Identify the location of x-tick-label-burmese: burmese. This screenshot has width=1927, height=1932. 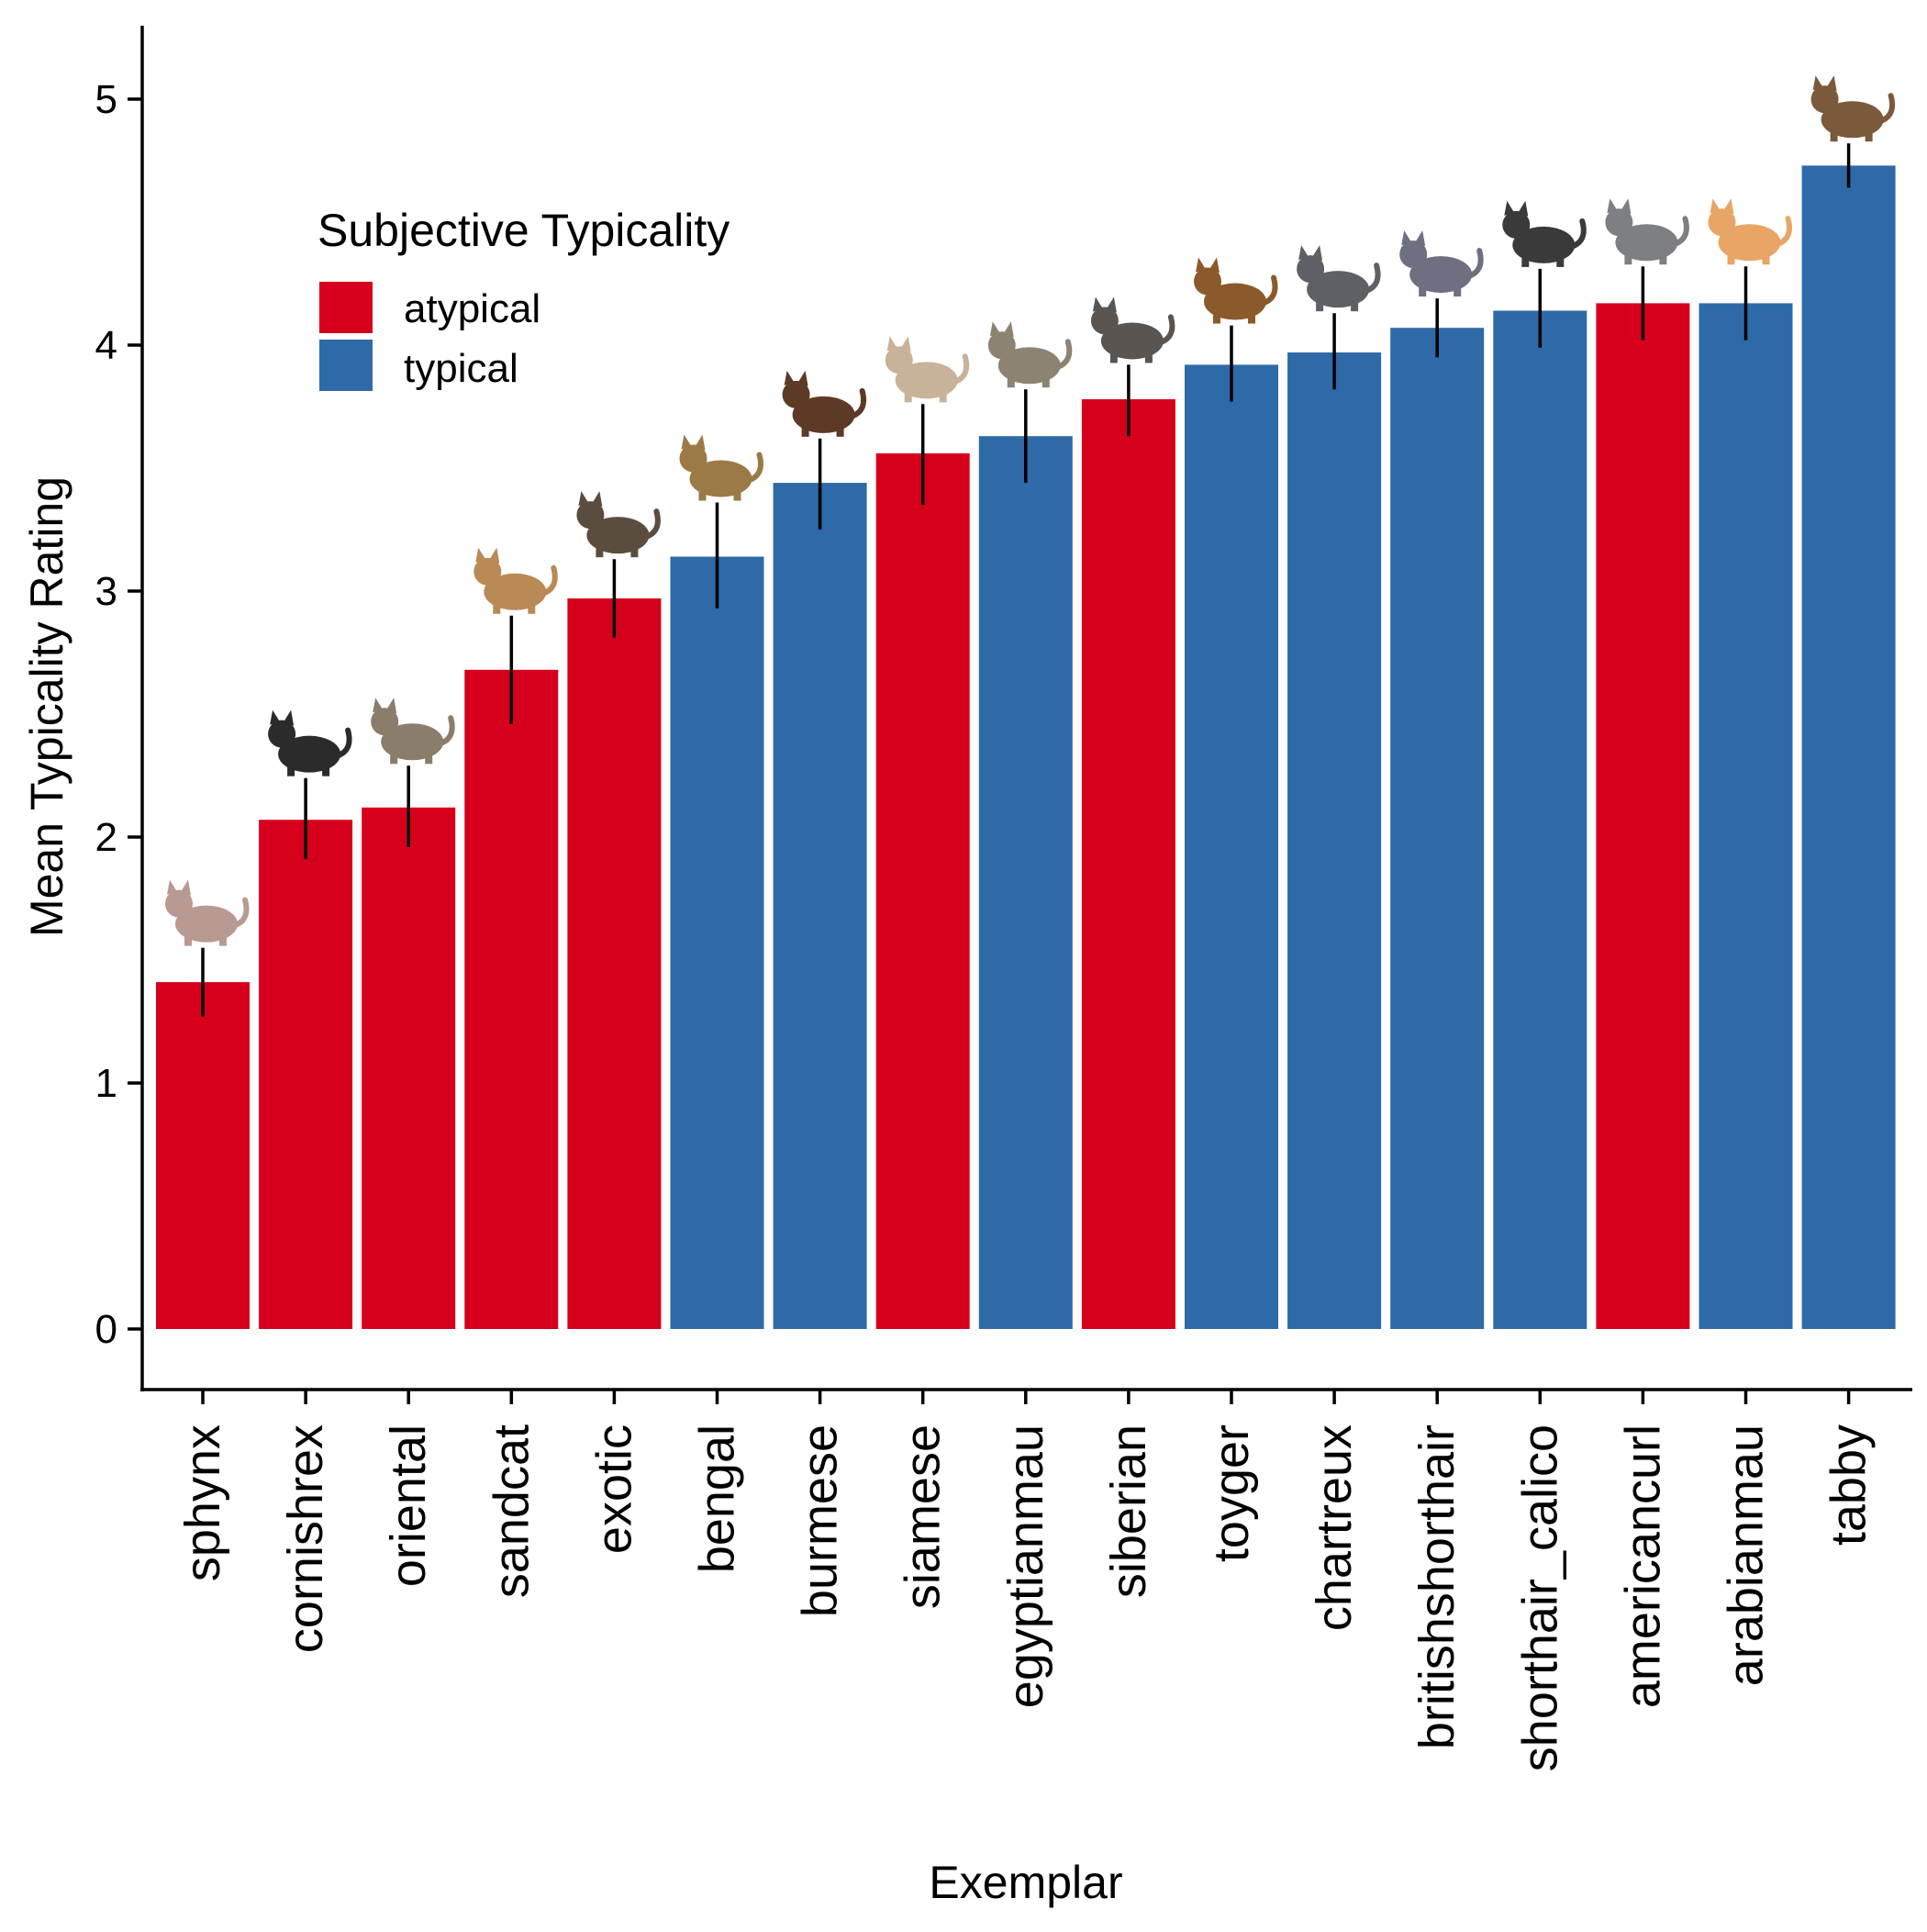
(820, 1520).